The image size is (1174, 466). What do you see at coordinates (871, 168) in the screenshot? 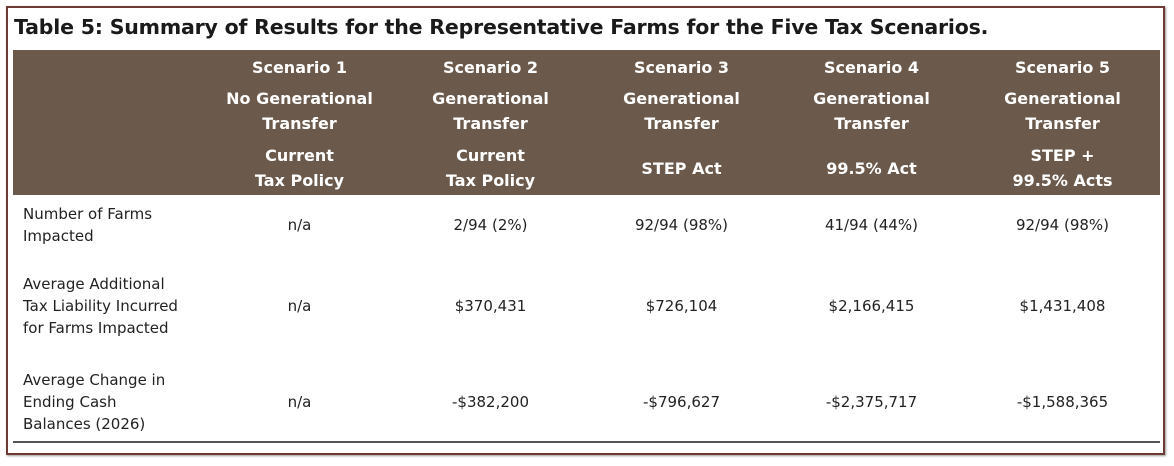
I see `policy-label: 99.5% Act` at bounding box center [871, 168].